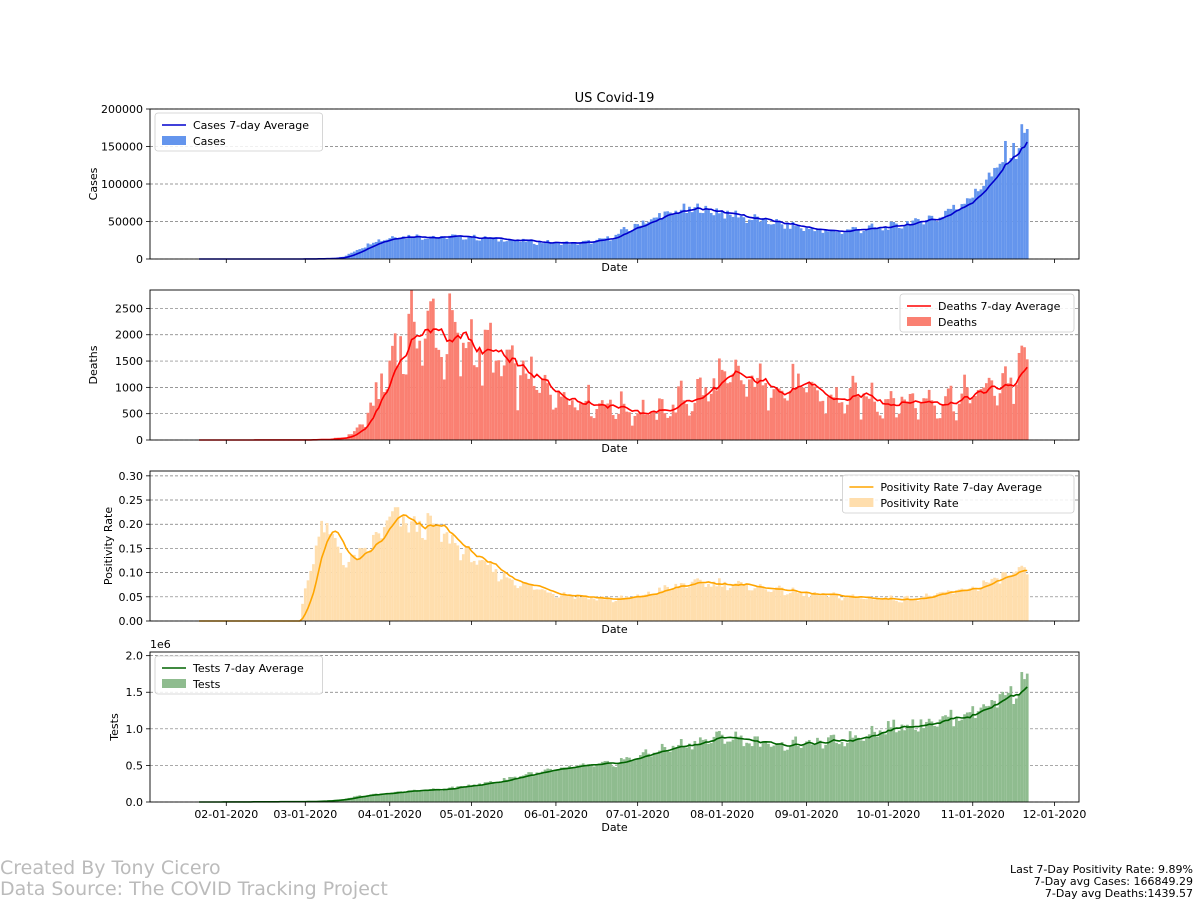  What do you see at coordinates (122, 109) in the screenshot?
I see `y-tick-label: 200000` at bounding box center [122, 109].